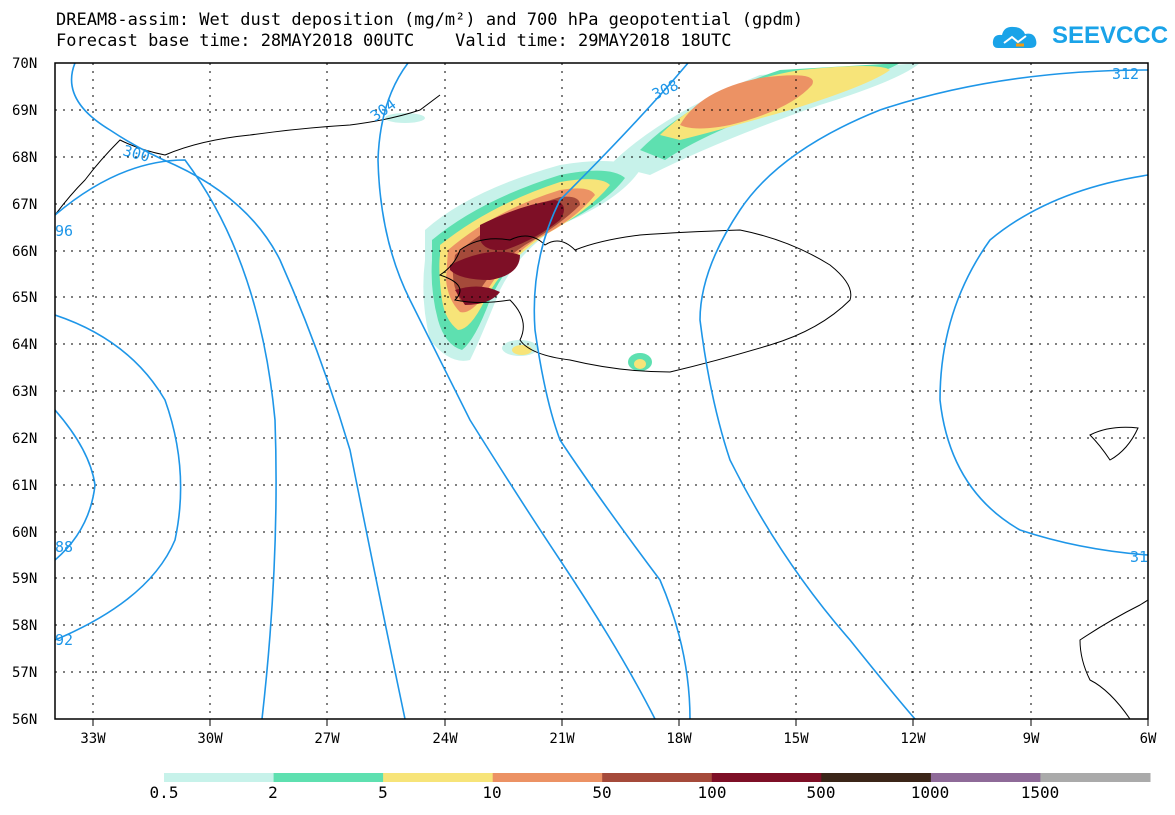 This screenshot has width=1175, height=815. I want to click on lat-label: 59N, so click(24, 579).